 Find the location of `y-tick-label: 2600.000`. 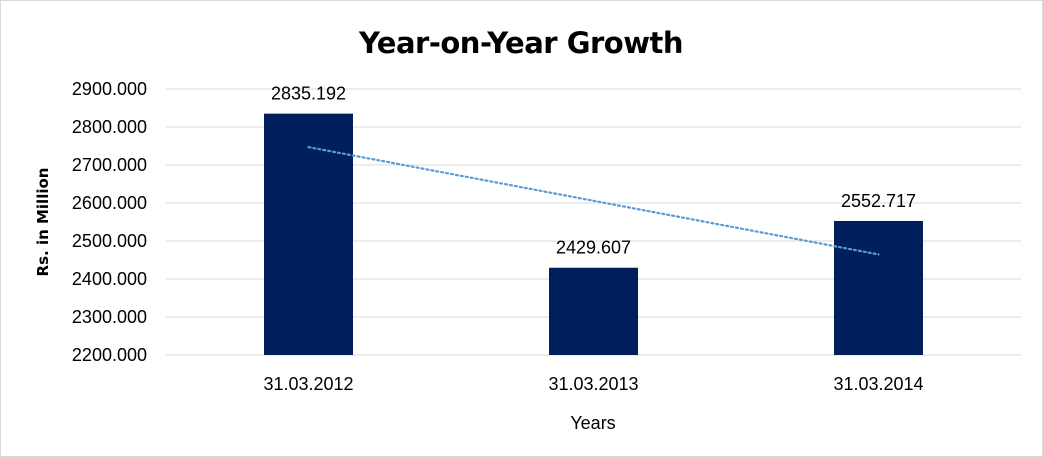

y-tick-label: 2600.000 is located at coordinates (109, 203).